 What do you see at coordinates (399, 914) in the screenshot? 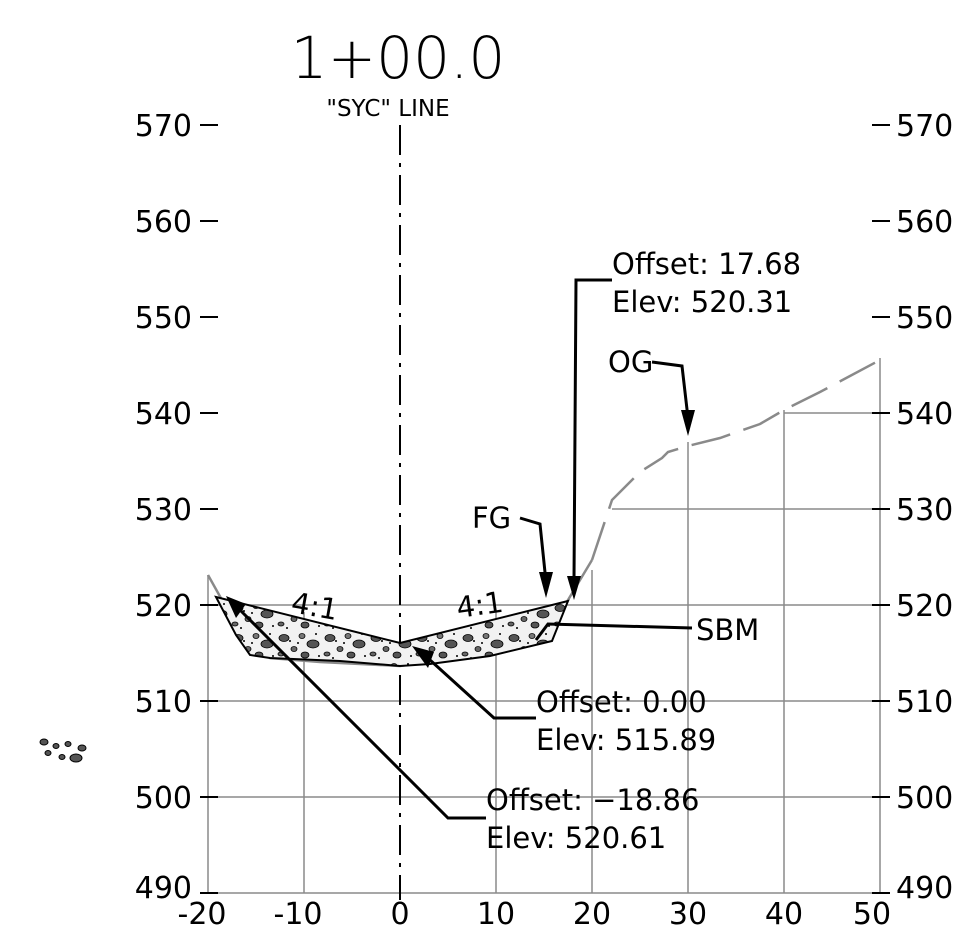
I see `x-tick-label: 0` at bounding box center [399, 914].